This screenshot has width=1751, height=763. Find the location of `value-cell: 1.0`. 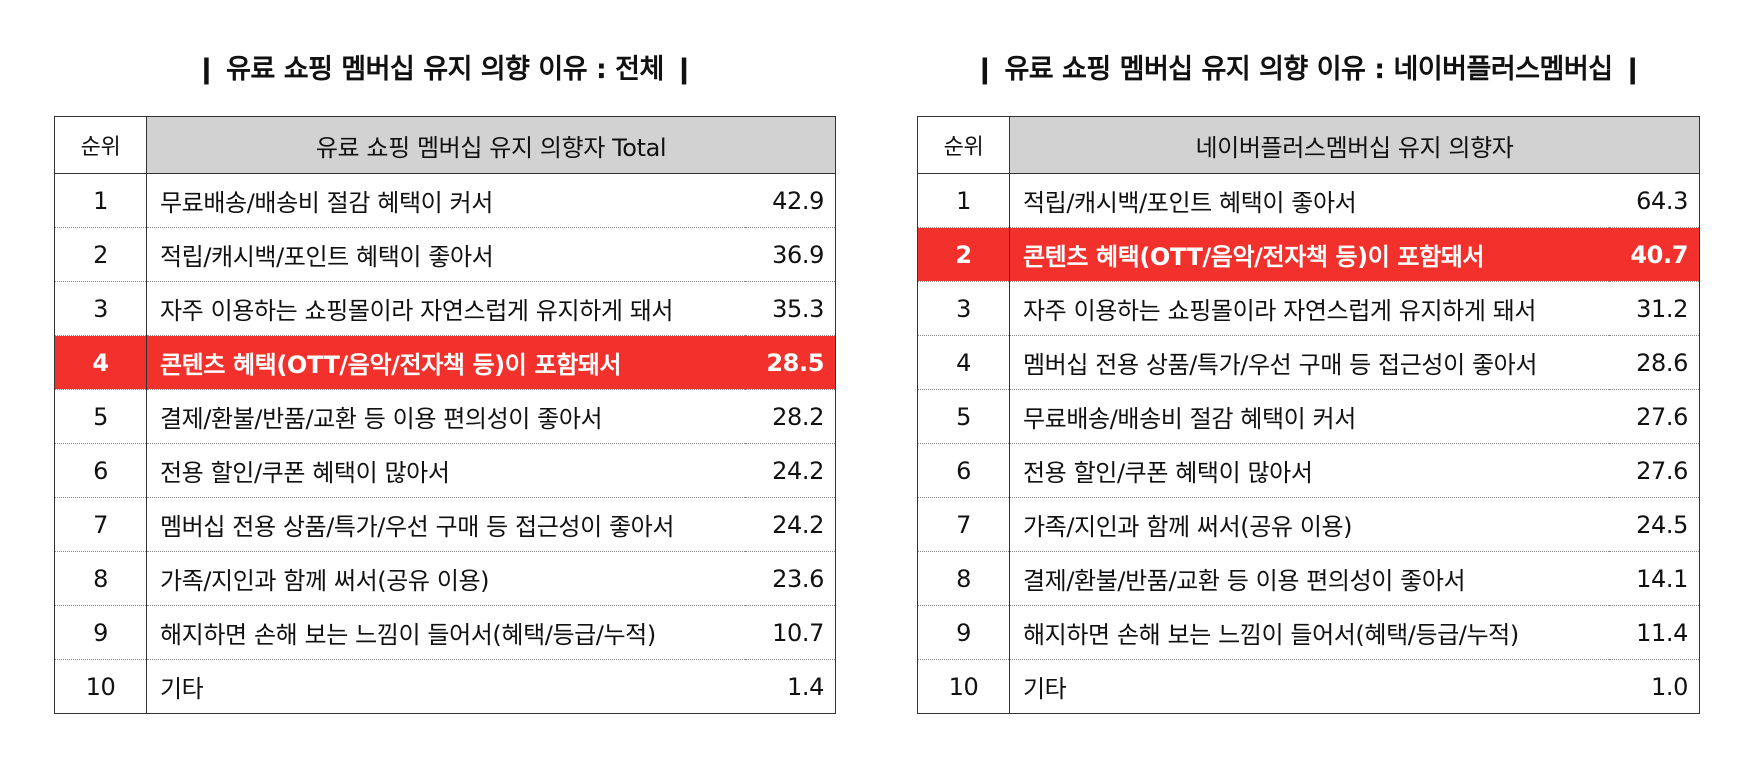

value-cell: 1.0 is located at coordinates (1655, 686).